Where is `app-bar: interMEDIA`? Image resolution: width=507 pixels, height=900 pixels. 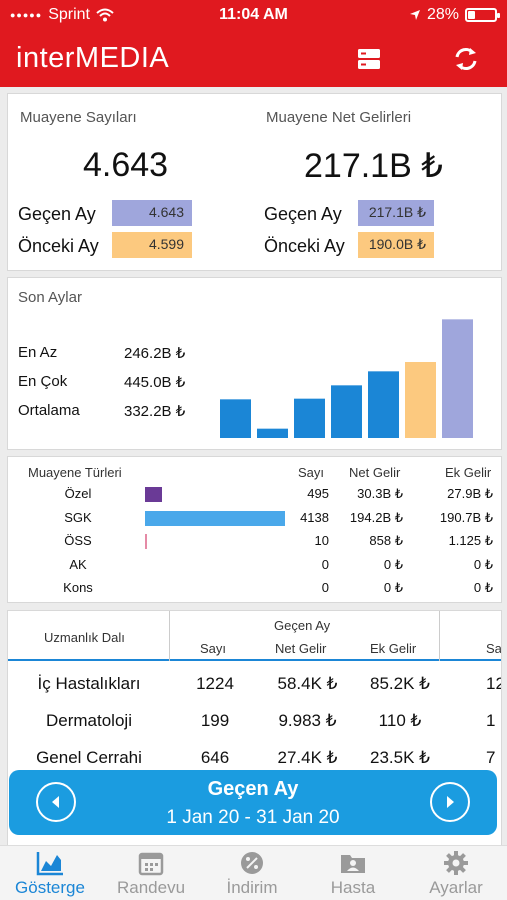
app-bar: interMEDIA is located at coordinates (253, 58).